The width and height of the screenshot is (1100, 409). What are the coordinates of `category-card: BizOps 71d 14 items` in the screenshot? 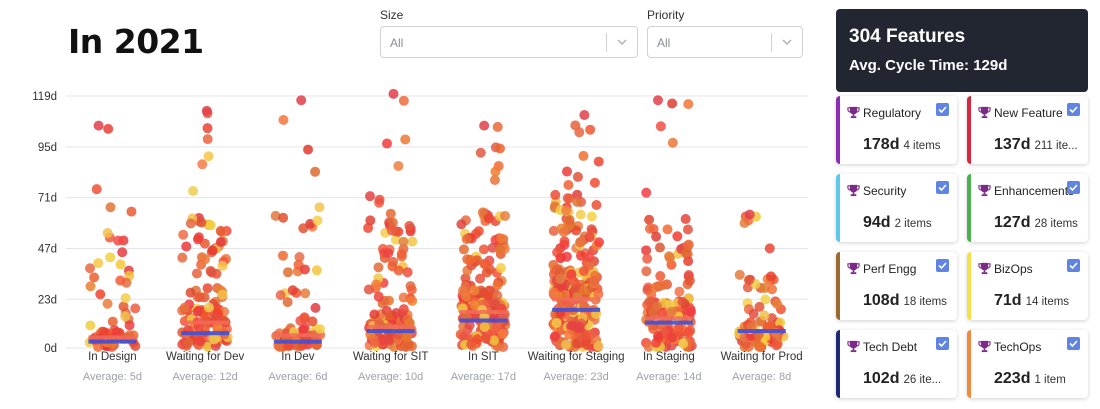 It's located at (1027, 286).